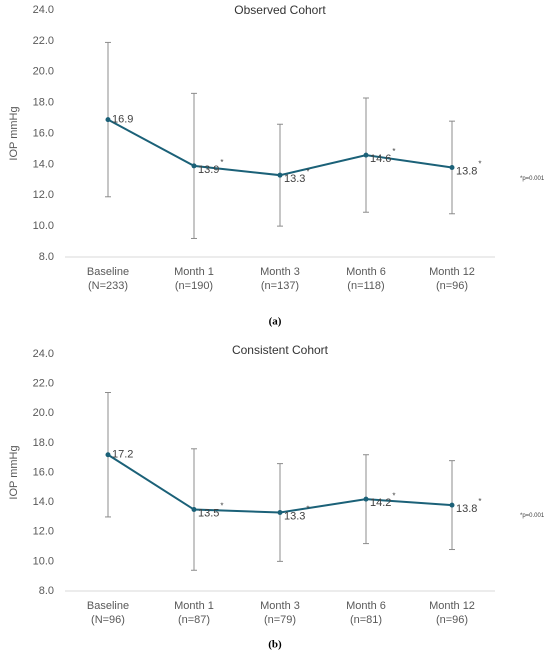 The width and height of the screenshot is (550, 659). I want to click on x-tick-count: (n=137), so click(280, 286).